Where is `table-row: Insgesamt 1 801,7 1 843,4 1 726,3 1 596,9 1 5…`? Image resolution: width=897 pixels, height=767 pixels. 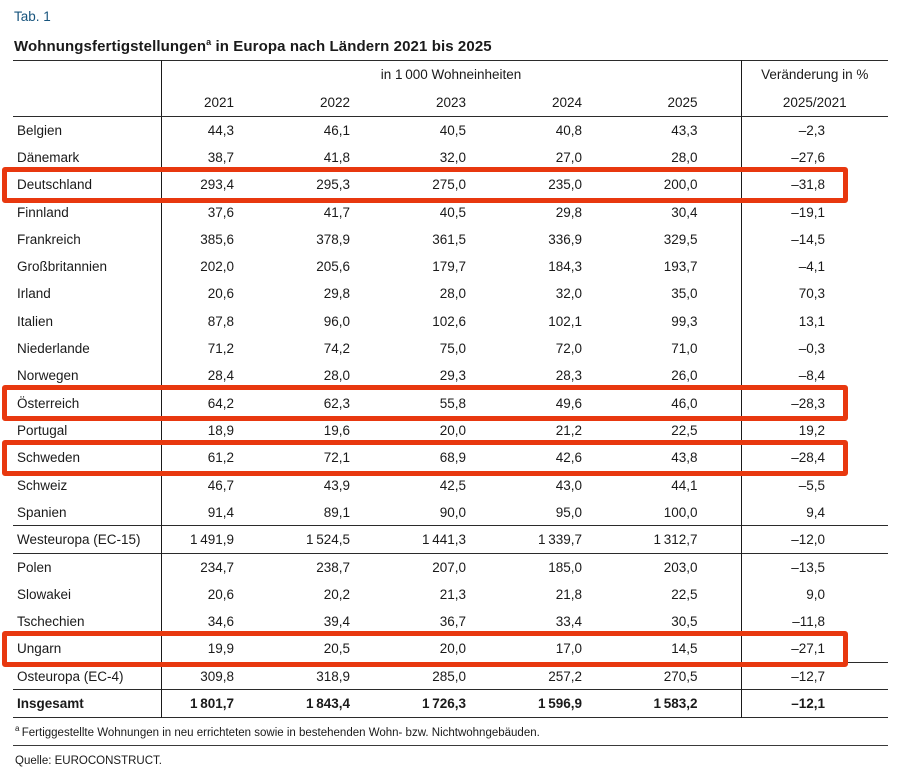
table-row: Insgesamt 1 801,7 1 843,4 1 726,3 1 596,9 1 5… is located at coordinates (450, 703).